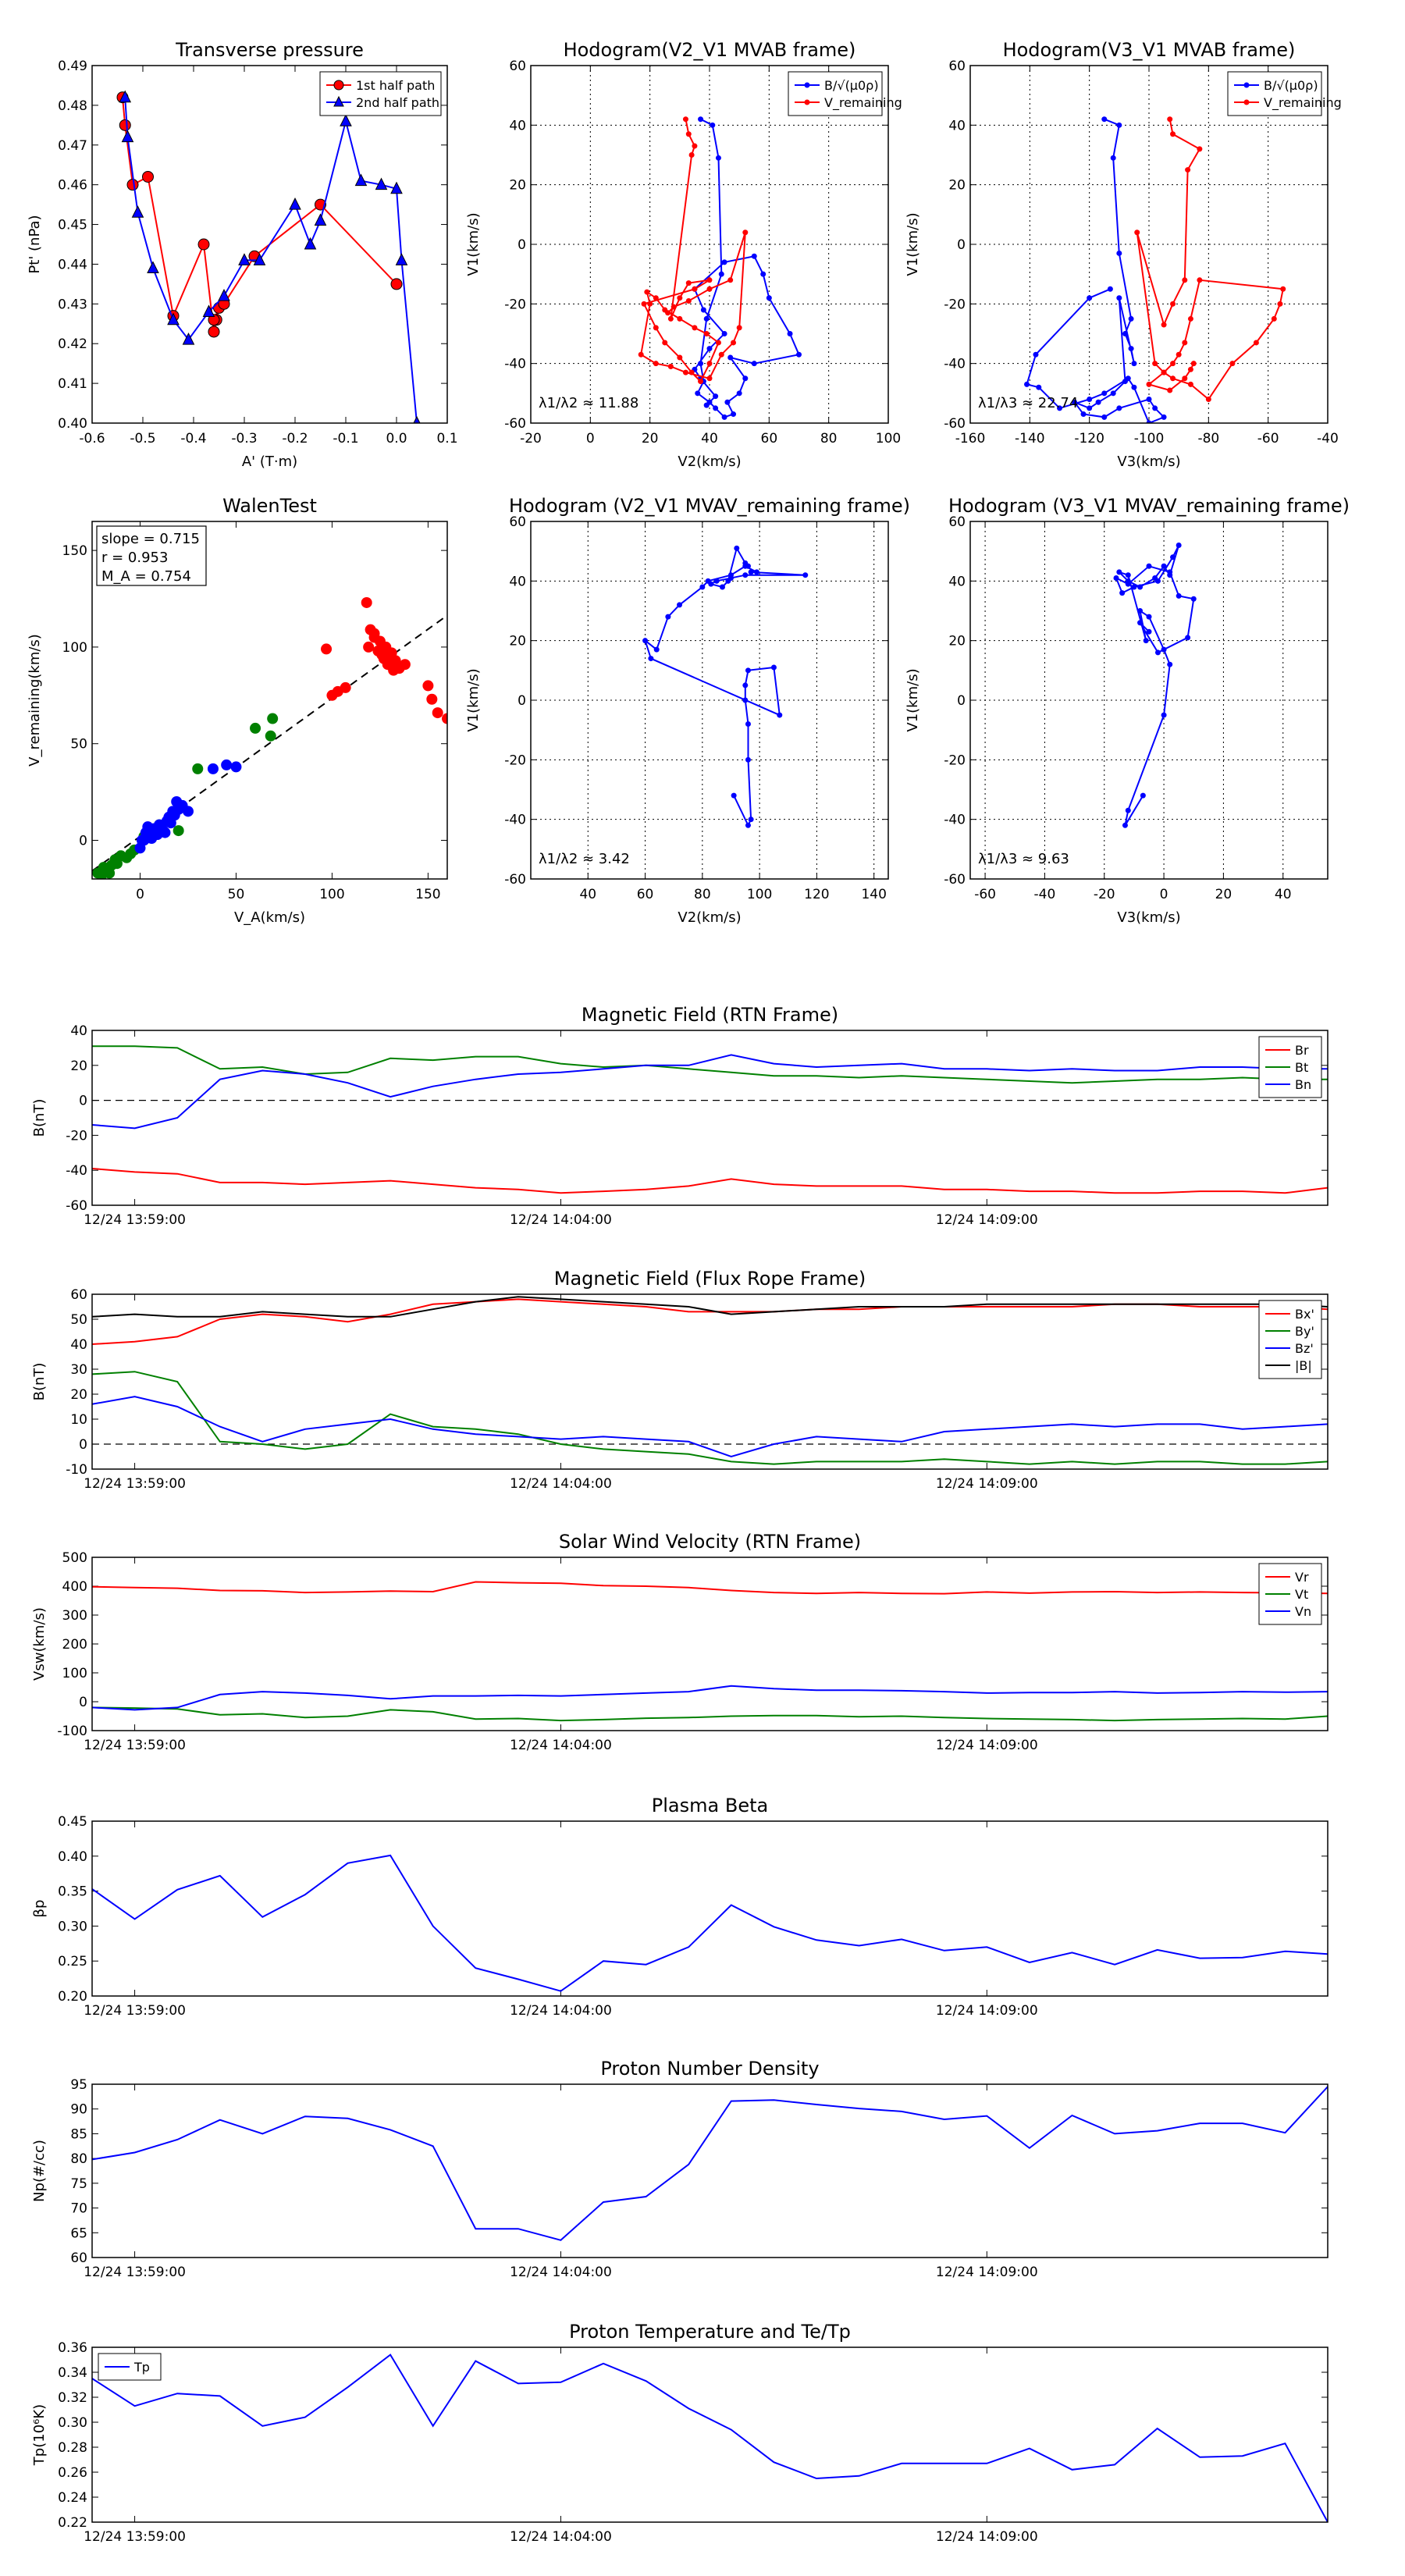 This screenshot has height=2576, width=1405. What do you see at coordinates (72, 1997) in the screenshot?
I see `y-tick-label: 0.20` at bounding box center [72, 1997].